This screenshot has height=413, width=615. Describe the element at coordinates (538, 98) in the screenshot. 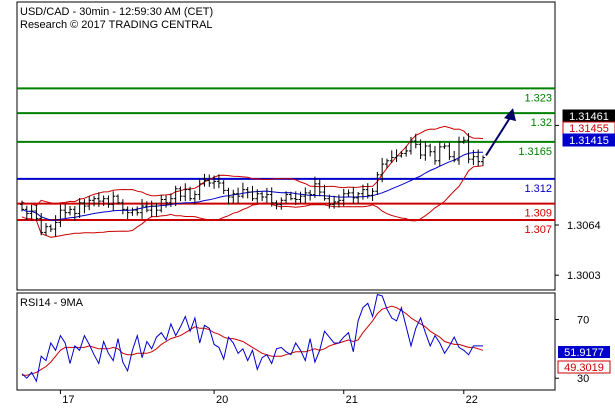

I see `level-label-1.323: 1.323` at that location.